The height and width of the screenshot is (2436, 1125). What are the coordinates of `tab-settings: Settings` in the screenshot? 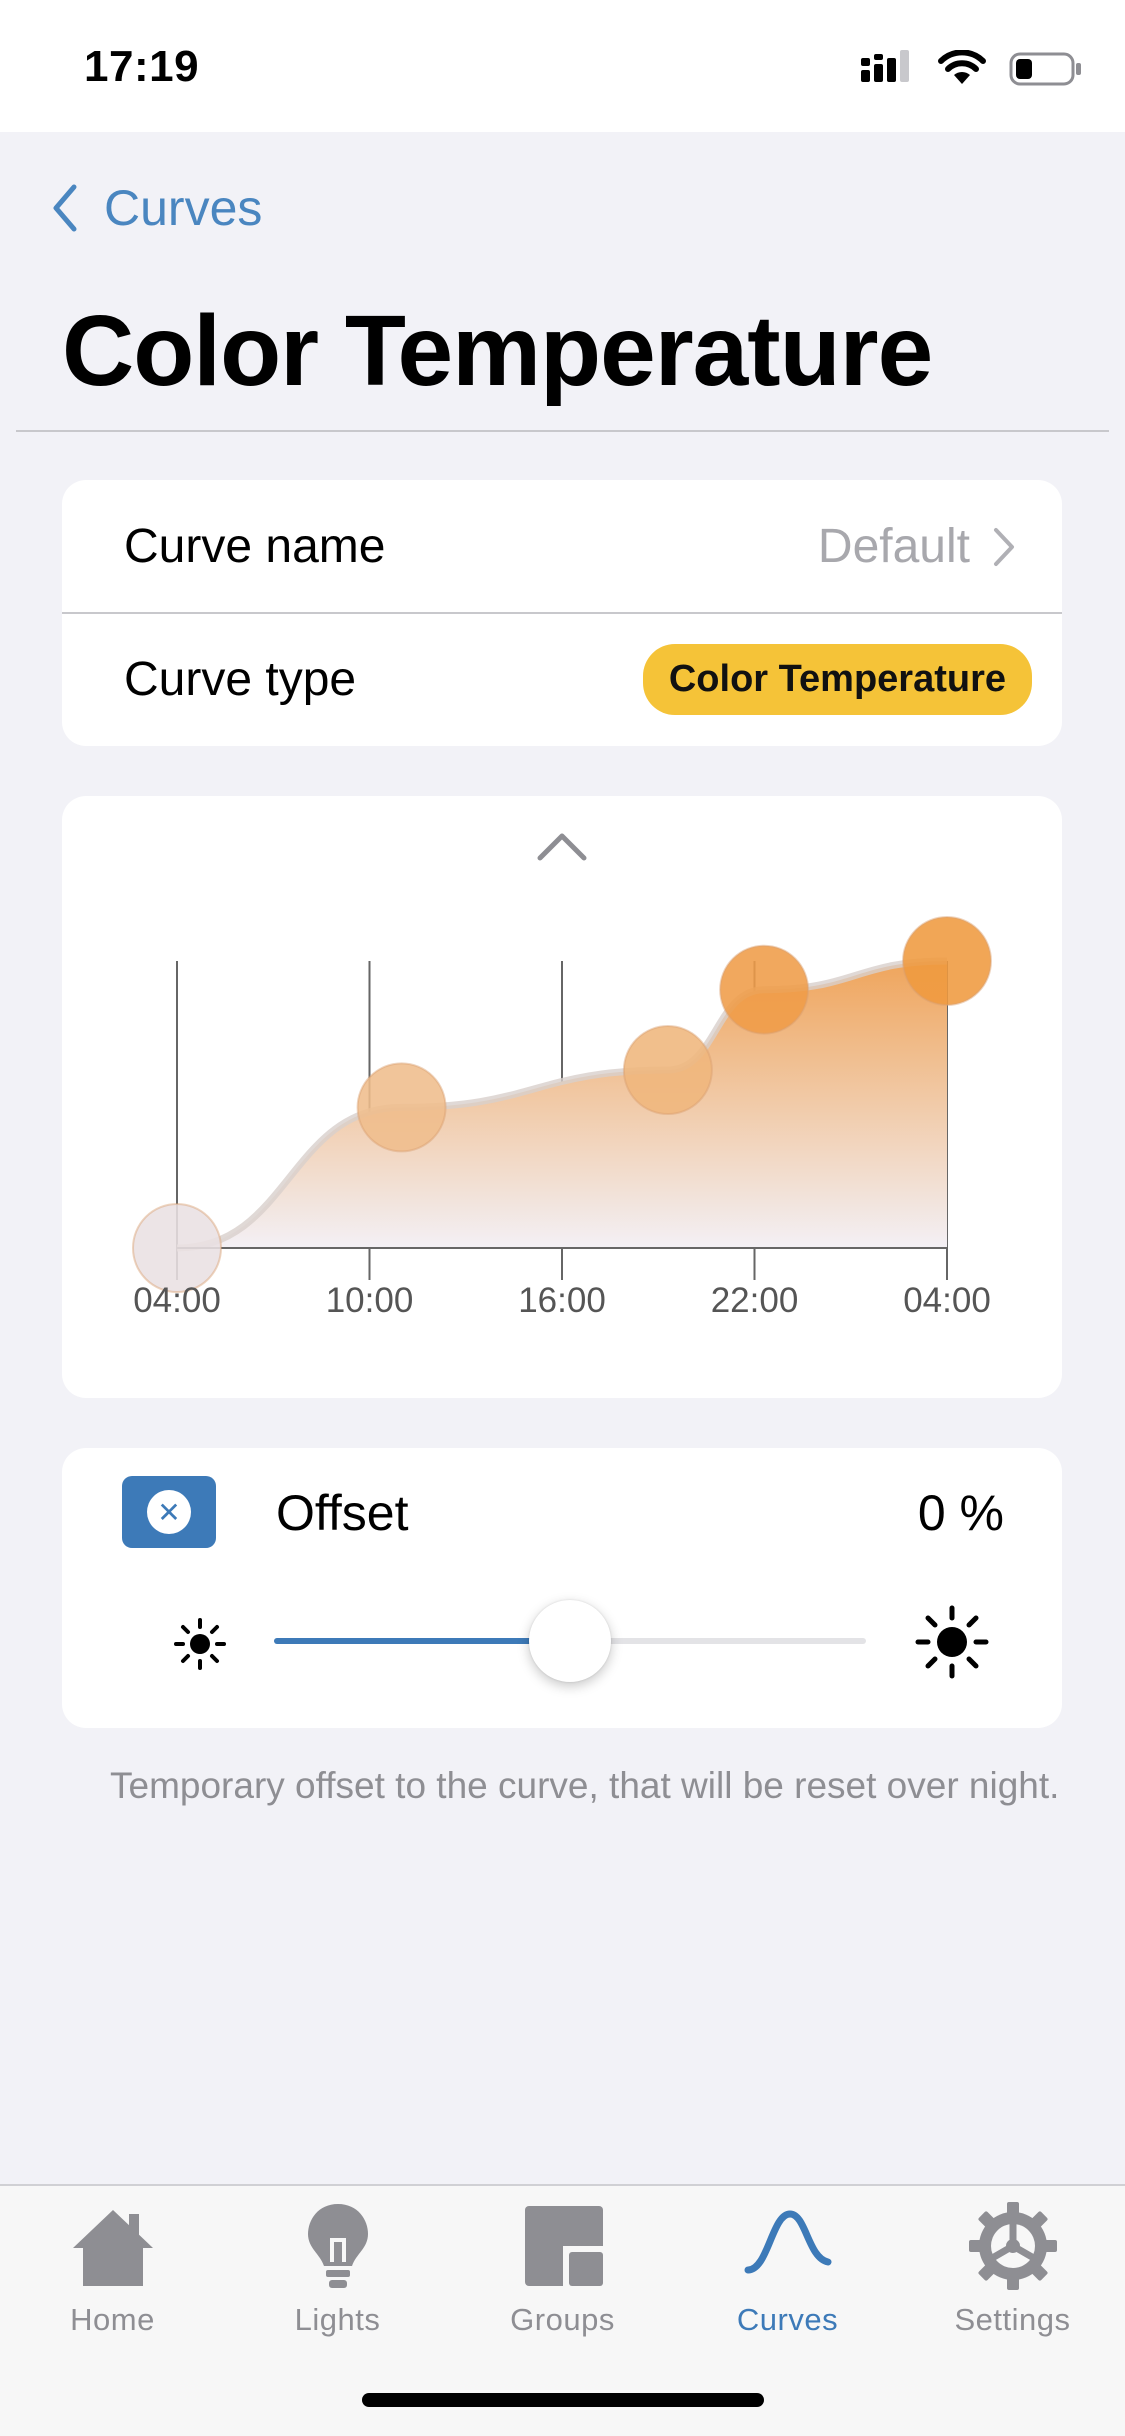 It's located at (1012, 2271).